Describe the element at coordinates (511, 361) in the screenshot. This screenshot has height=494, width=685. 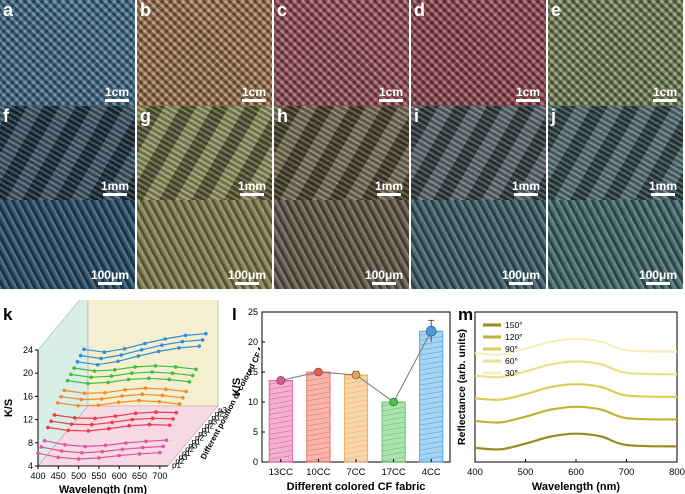
I see `legend-label: 60°` at that location.